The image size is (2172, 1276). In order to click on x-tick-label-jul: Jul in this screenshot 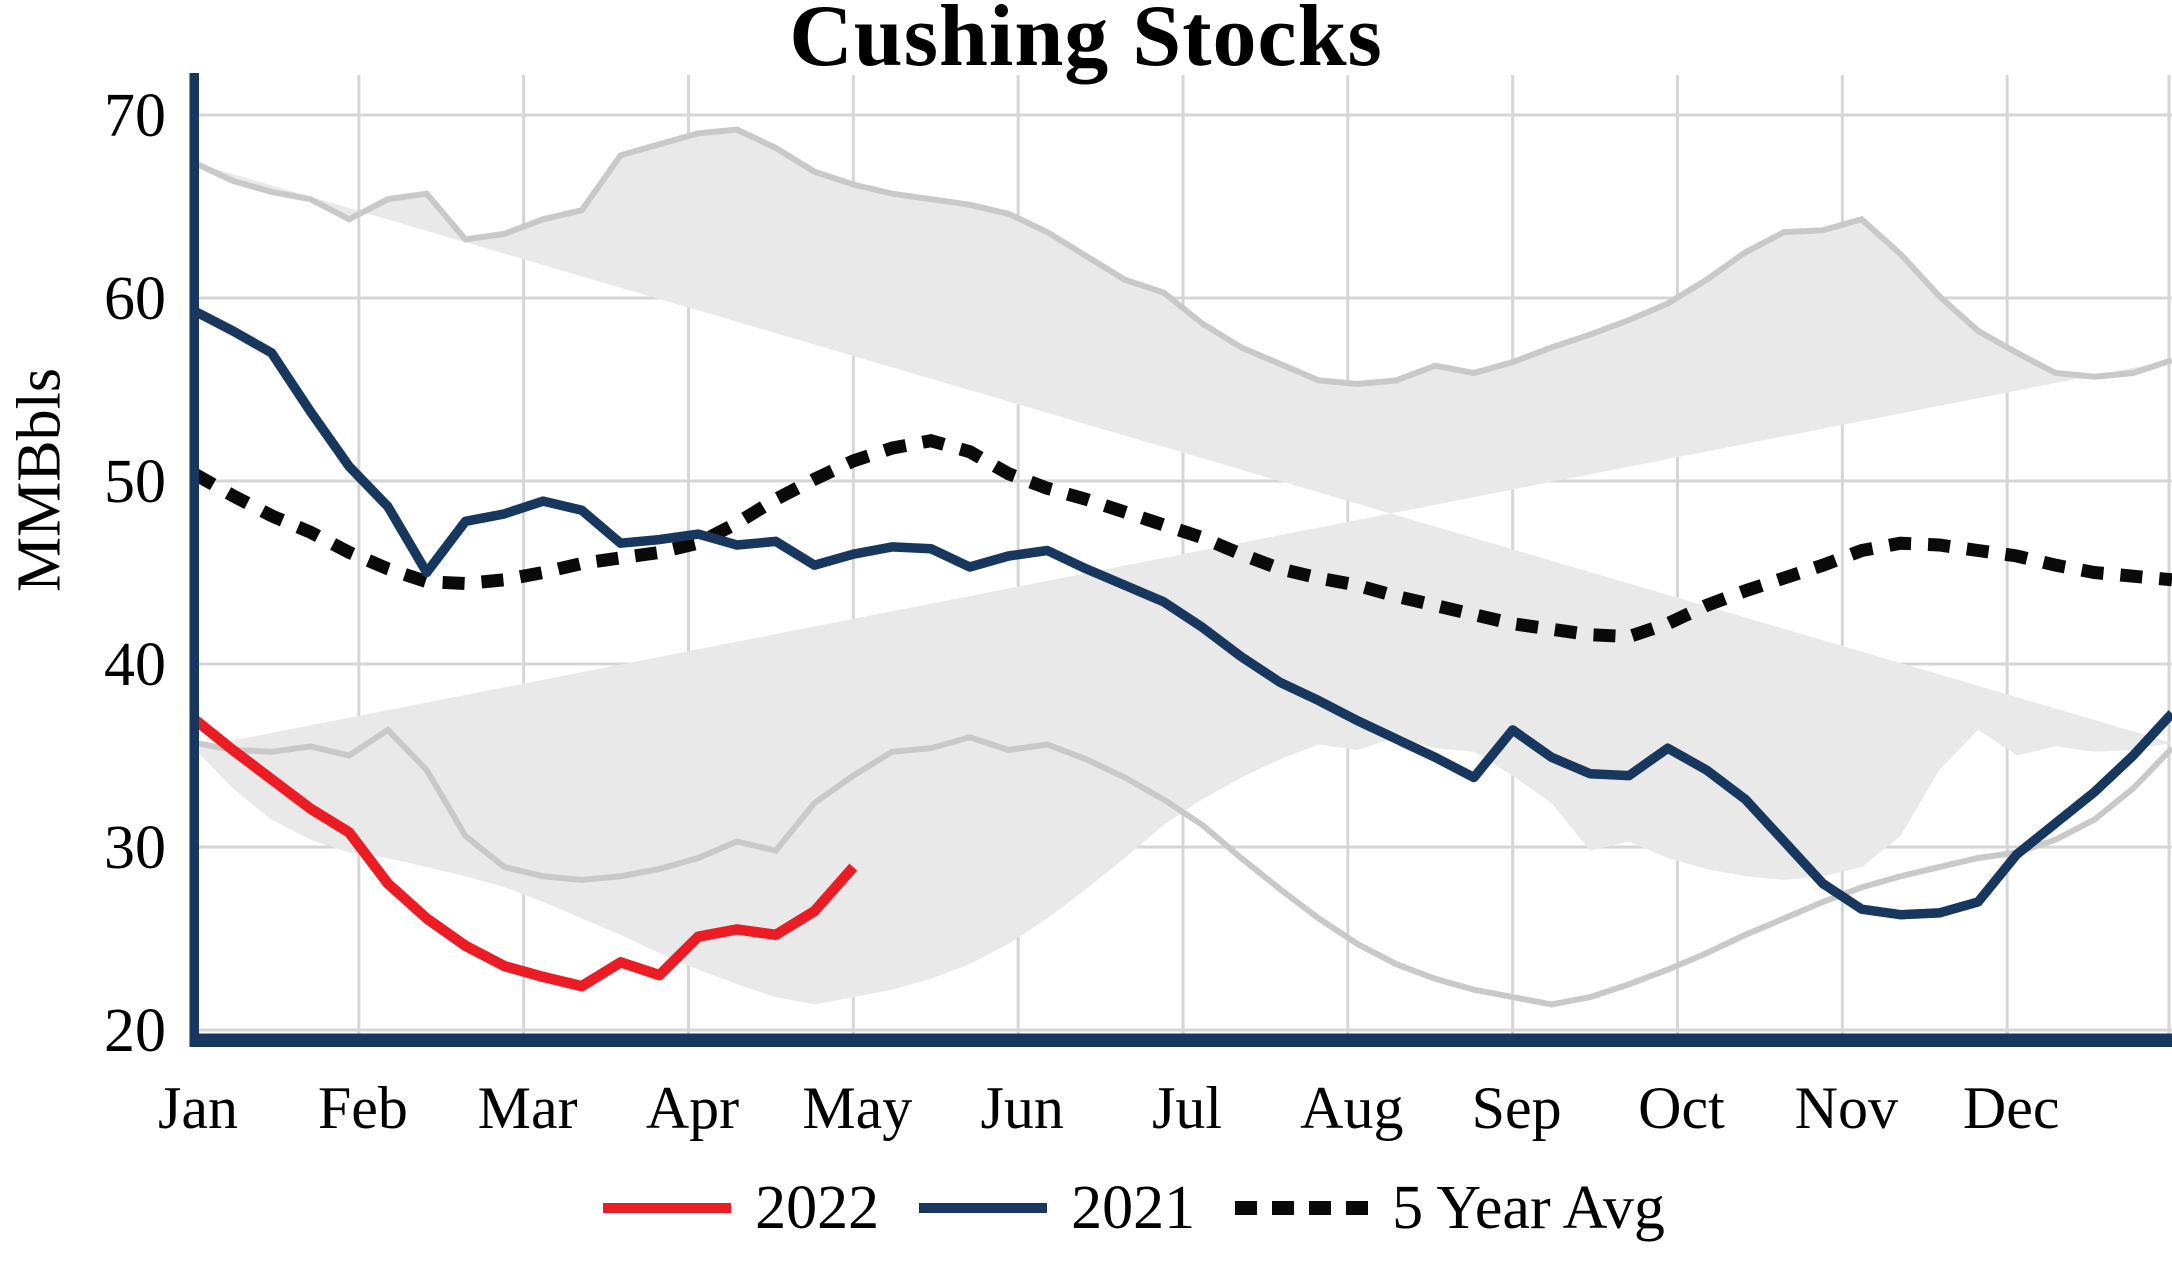, I will do `click(1187, 1108)`.